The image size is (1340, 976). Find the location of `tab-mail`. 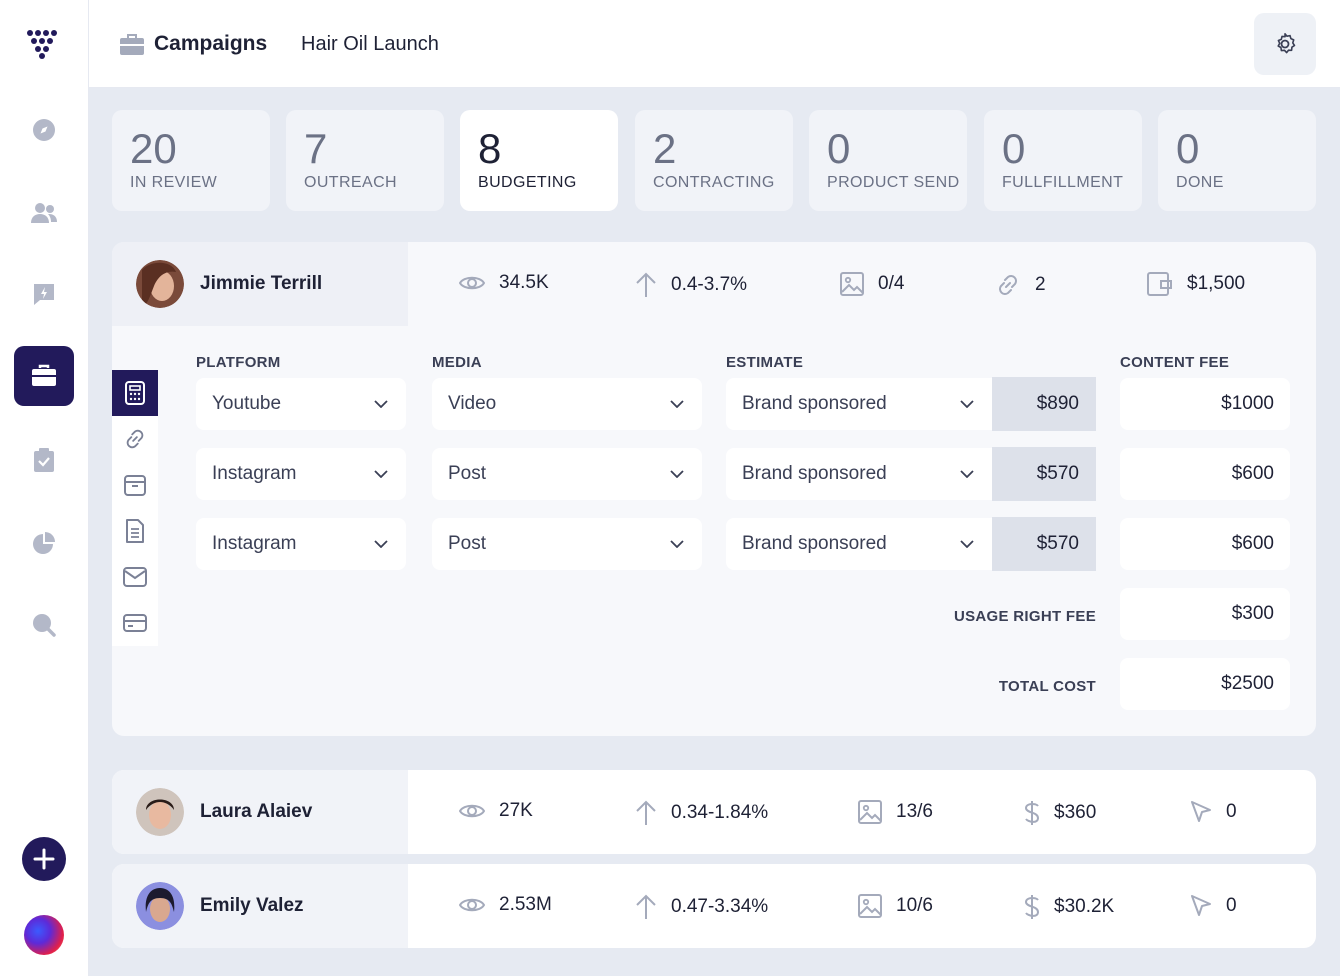

tab-mail is located at coordinates (135, 577).